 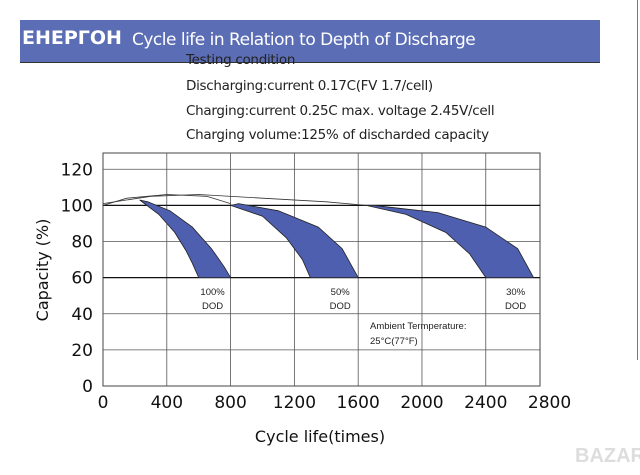 I want to click on x-tick-label: 2800, so click(x=549, y=403).